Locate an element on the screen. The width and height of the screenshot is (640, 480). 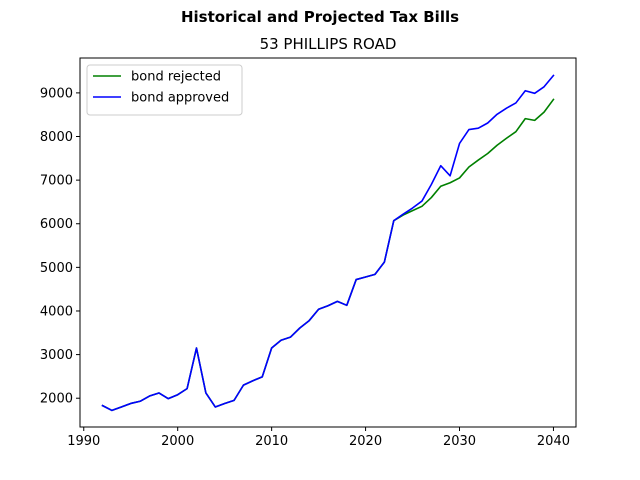
x-tick-label-1: 2000 is located at coordinates (177, 441).